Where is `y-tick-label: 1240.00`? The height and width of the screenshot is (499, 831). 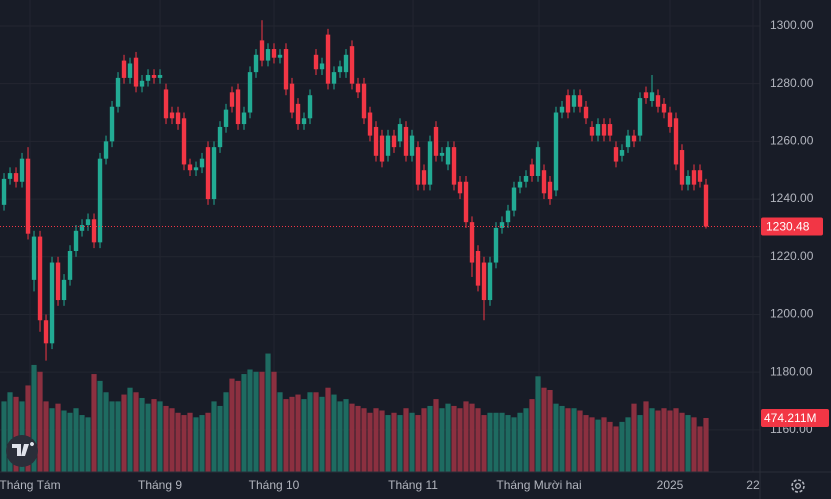
y-tick-label: 1240.00 is located at coordinates (792, 198).